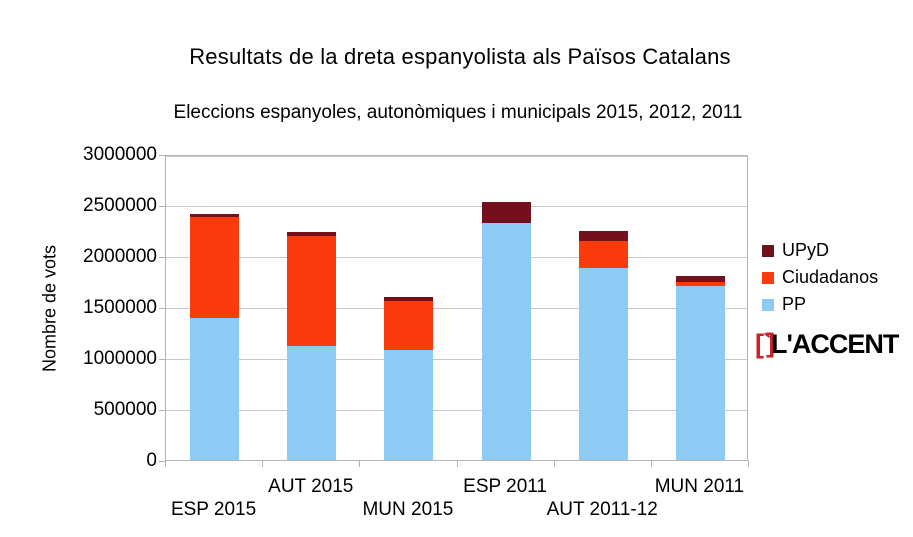 This screenshot has height=537, width=913. Describe the element at coordinates (125, 409) in the screenshot. I see `y-tick-label: 500000` at that location.